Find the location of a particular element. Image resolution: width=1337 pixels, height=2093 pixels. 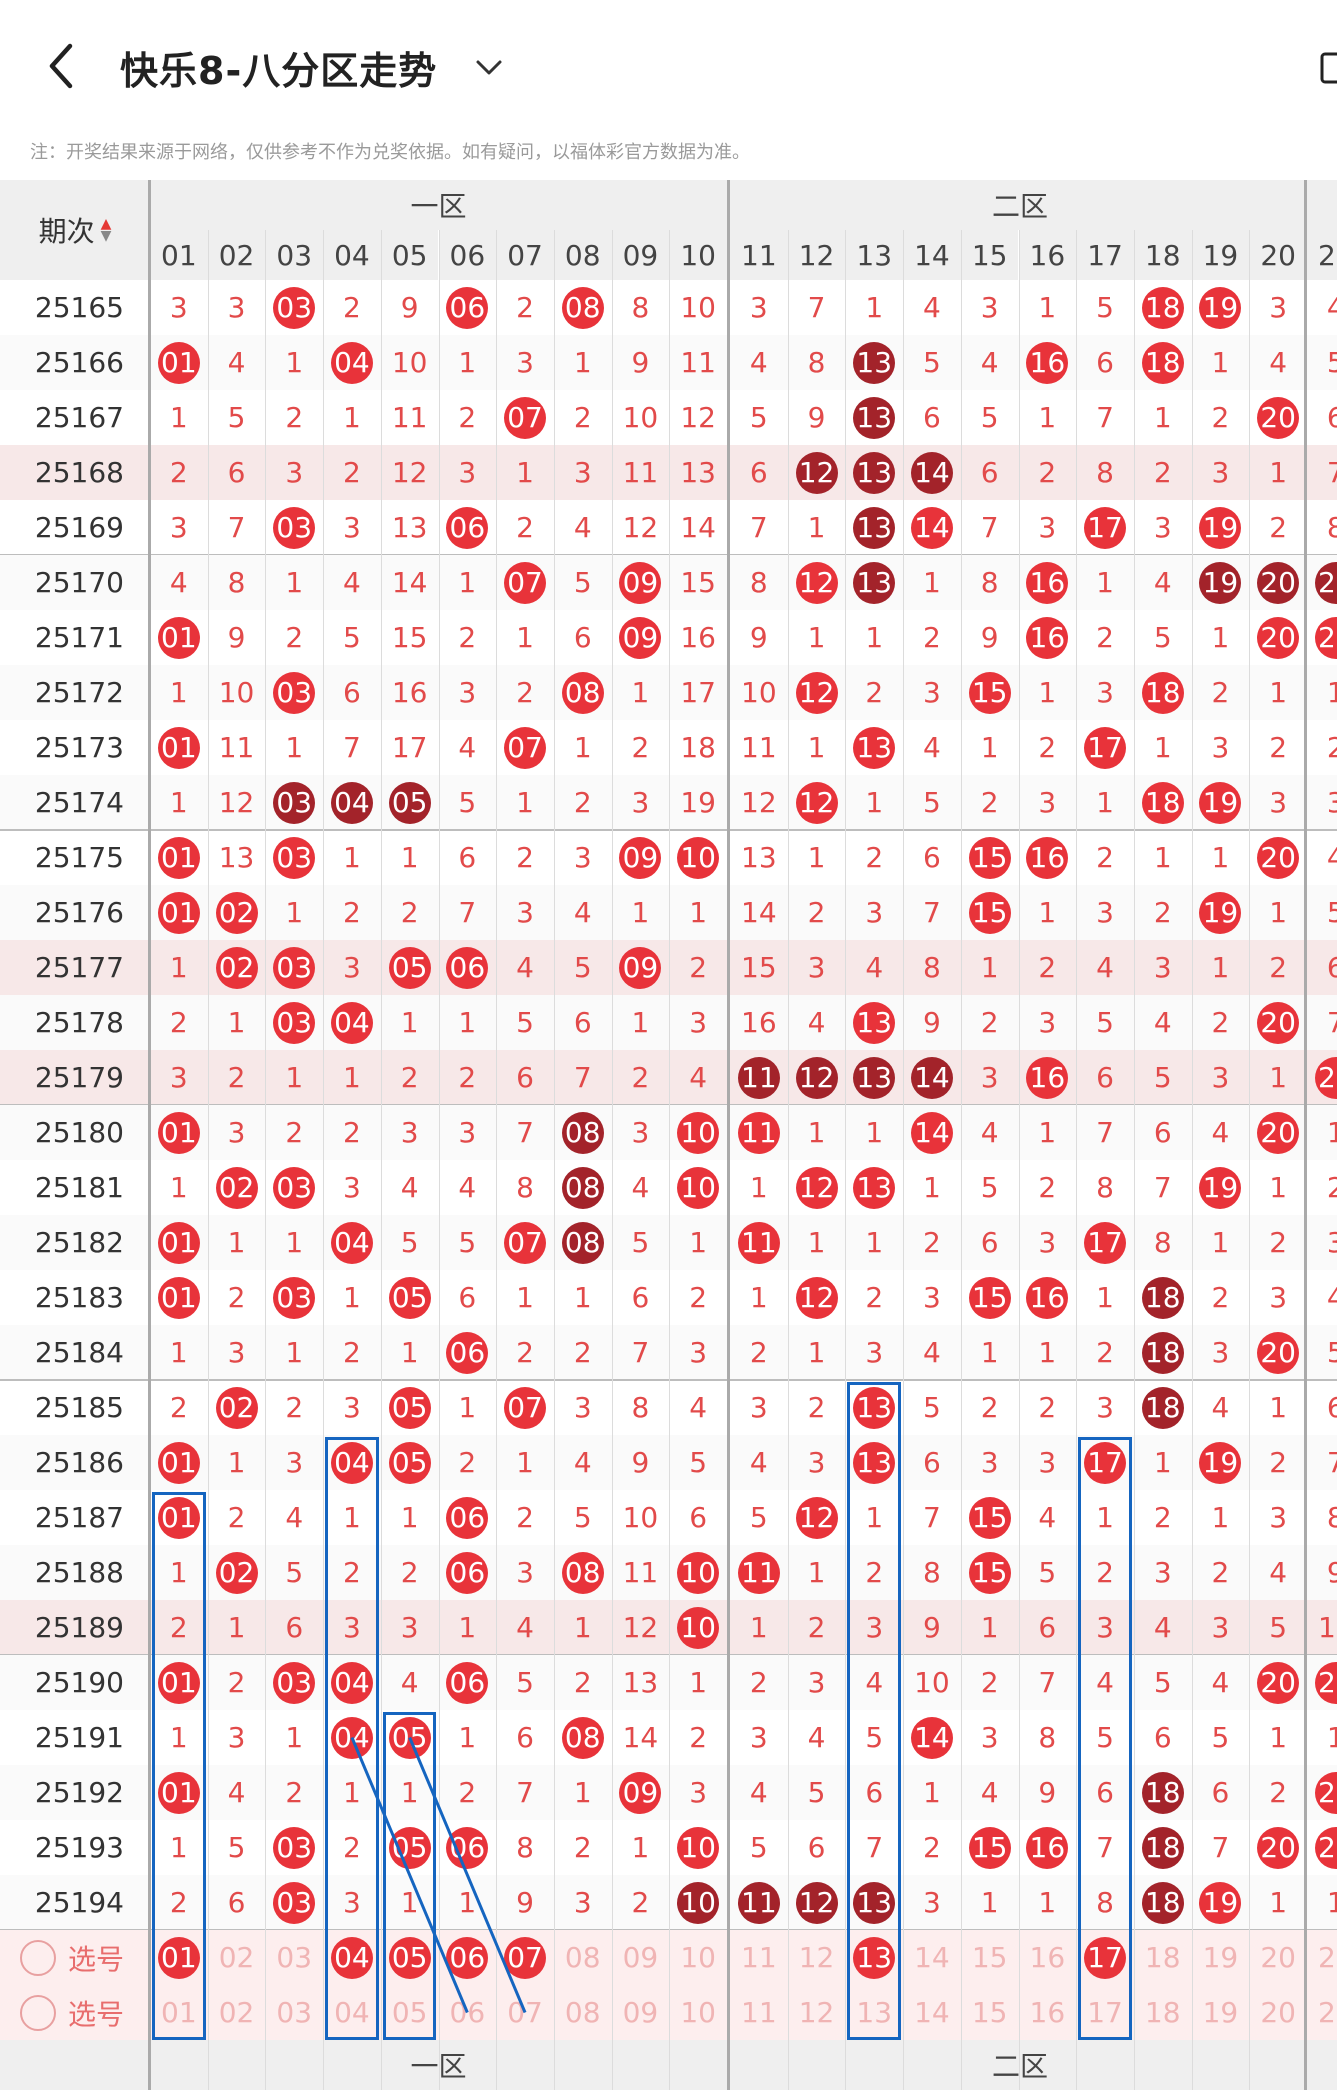

back-button is located at coordinates (62, 66).